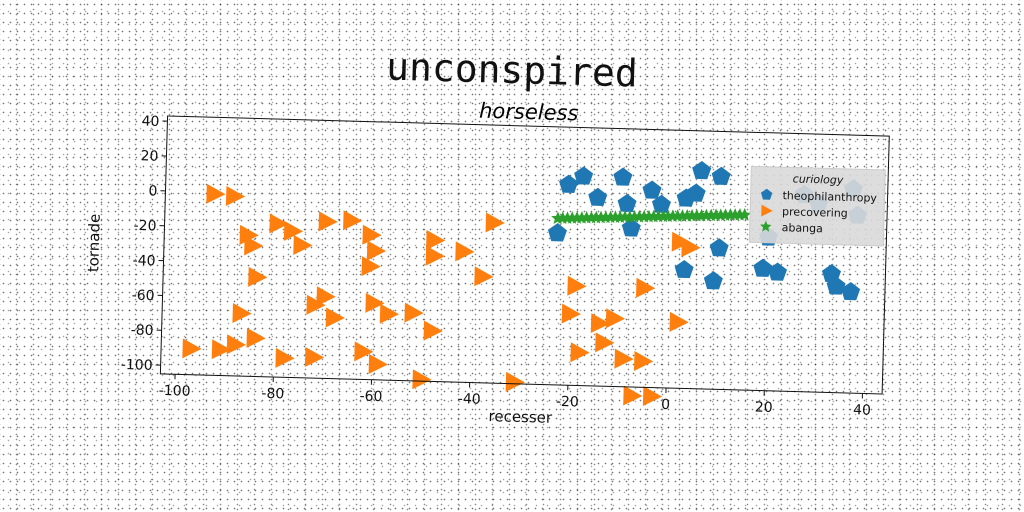  Describe the element at coordinates (469, 399) in the screenshot. I see `x-tick-label: -40` at that location.